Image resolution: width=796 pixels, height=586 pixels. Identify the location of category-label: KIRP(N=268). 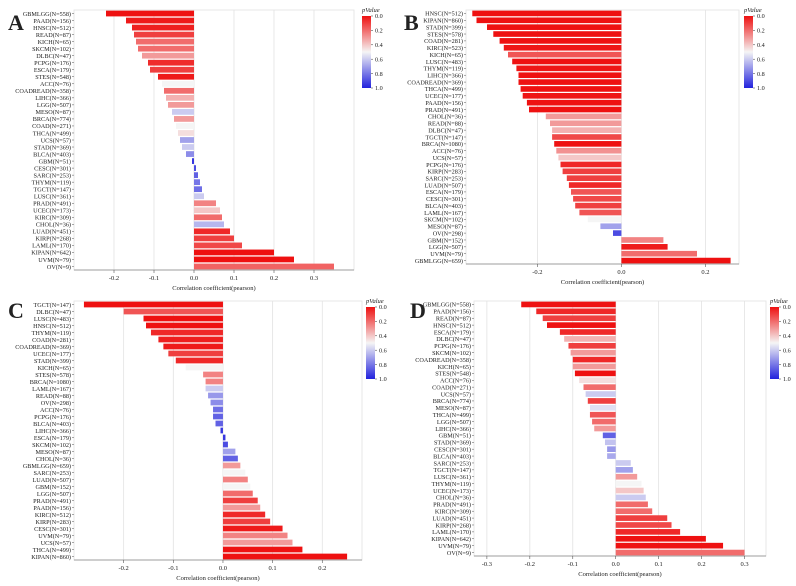
(453, 525).